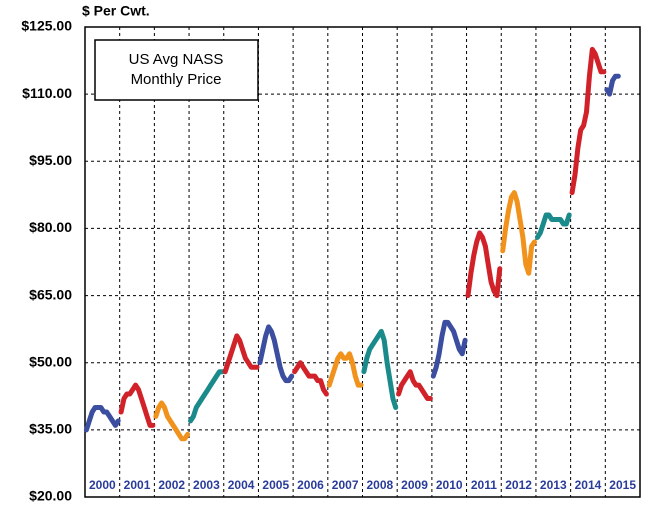 The image size is (656, 511). Describe the element at coordinates (345, 485) in the screenshot. I see `x-tick-label: 2007` at that location.